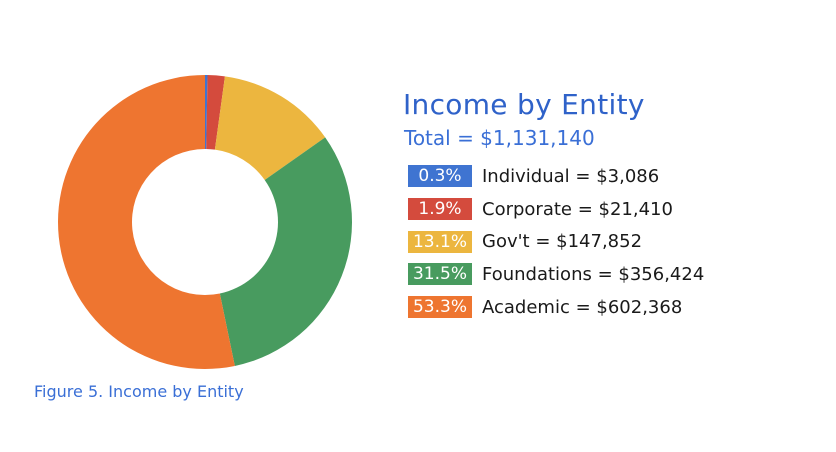  I want to click on legend-badge: 13.1%, so click(440, 241).